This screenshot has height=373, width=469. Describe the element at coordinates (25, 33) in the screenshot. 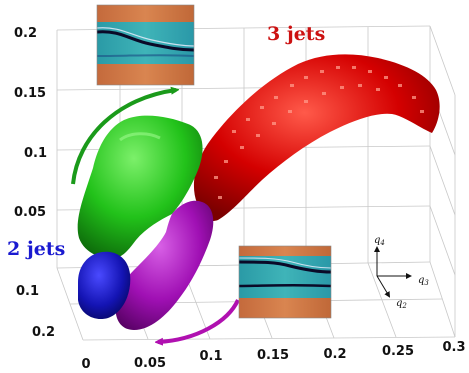

I see `z-tick-label: 0.2` at that location.